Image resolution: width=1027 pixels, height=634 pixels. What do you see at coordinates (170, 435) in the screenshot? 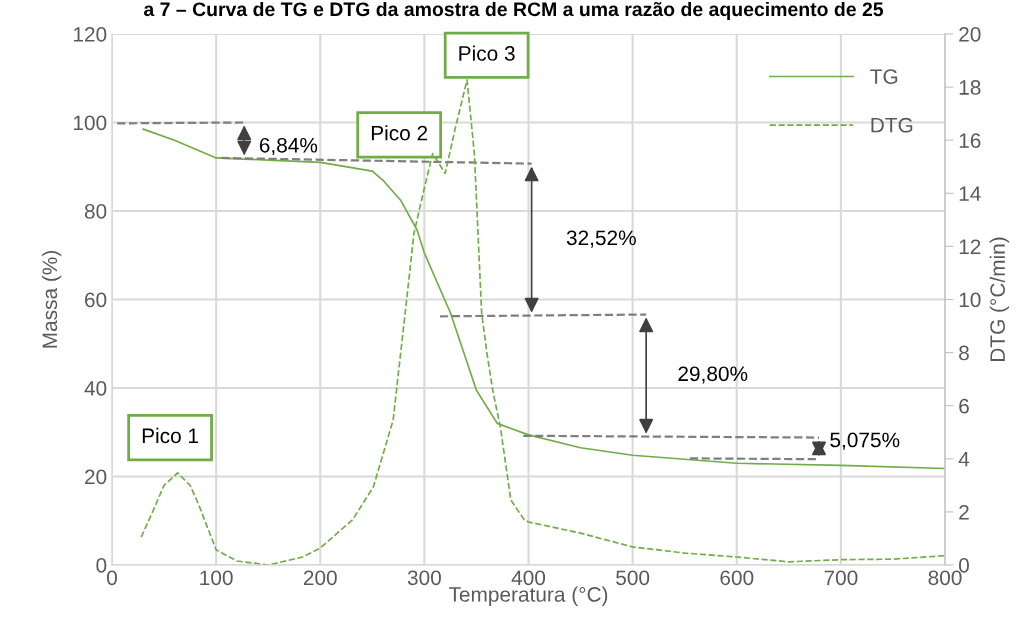
I see `annotation: Pico 1` at bounding box center [170, 435].